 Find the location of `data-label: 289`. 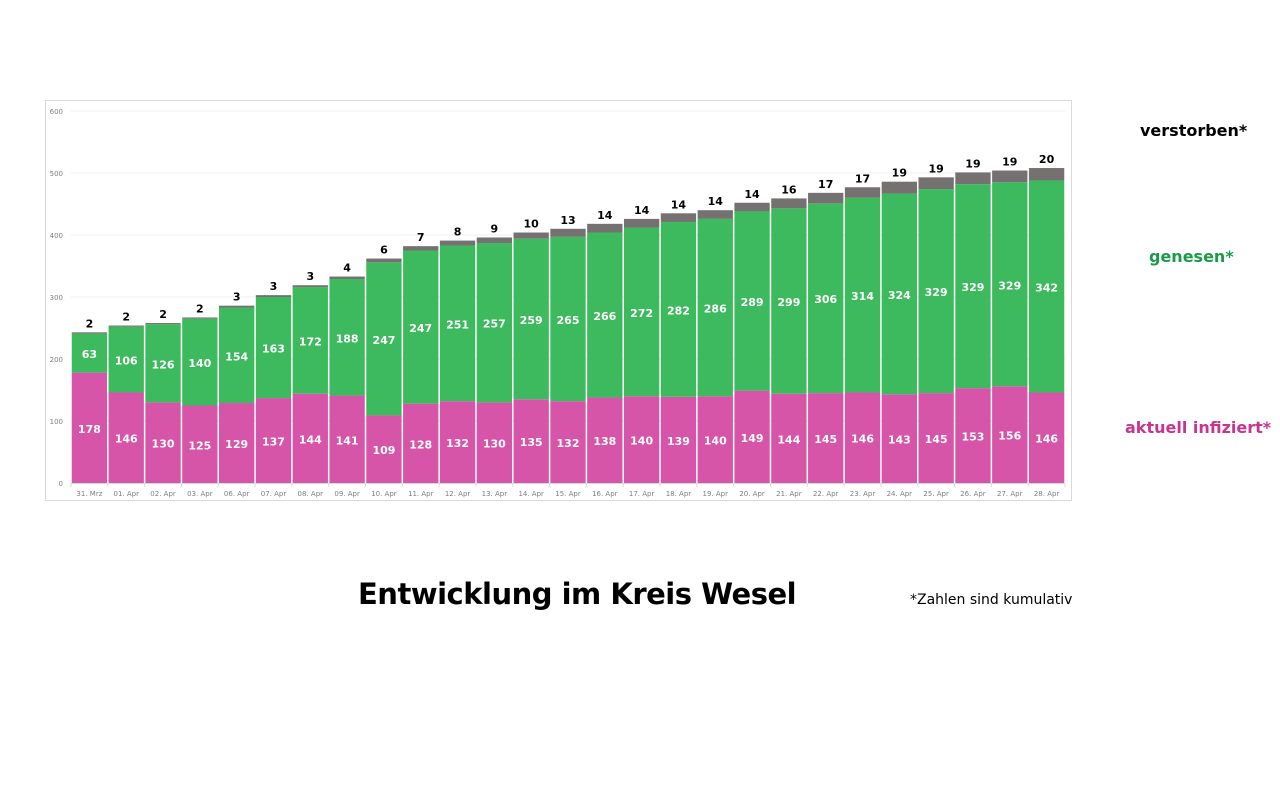

data-label: 289 is located at coordinates (752, 302).